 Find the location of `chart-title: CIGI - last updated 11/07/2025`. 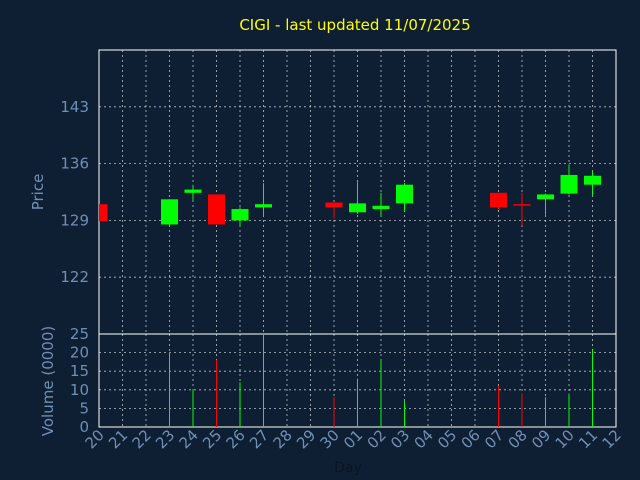

chart-title: CIGI - last updated 11/07/2025 is located at coordinates (354, 25).